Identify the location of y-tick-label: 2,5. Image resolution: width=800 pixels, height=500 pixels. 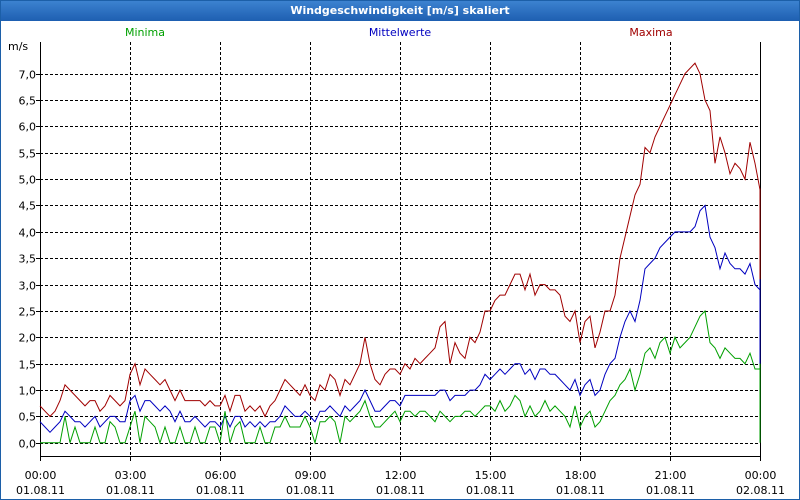
(28, 312).